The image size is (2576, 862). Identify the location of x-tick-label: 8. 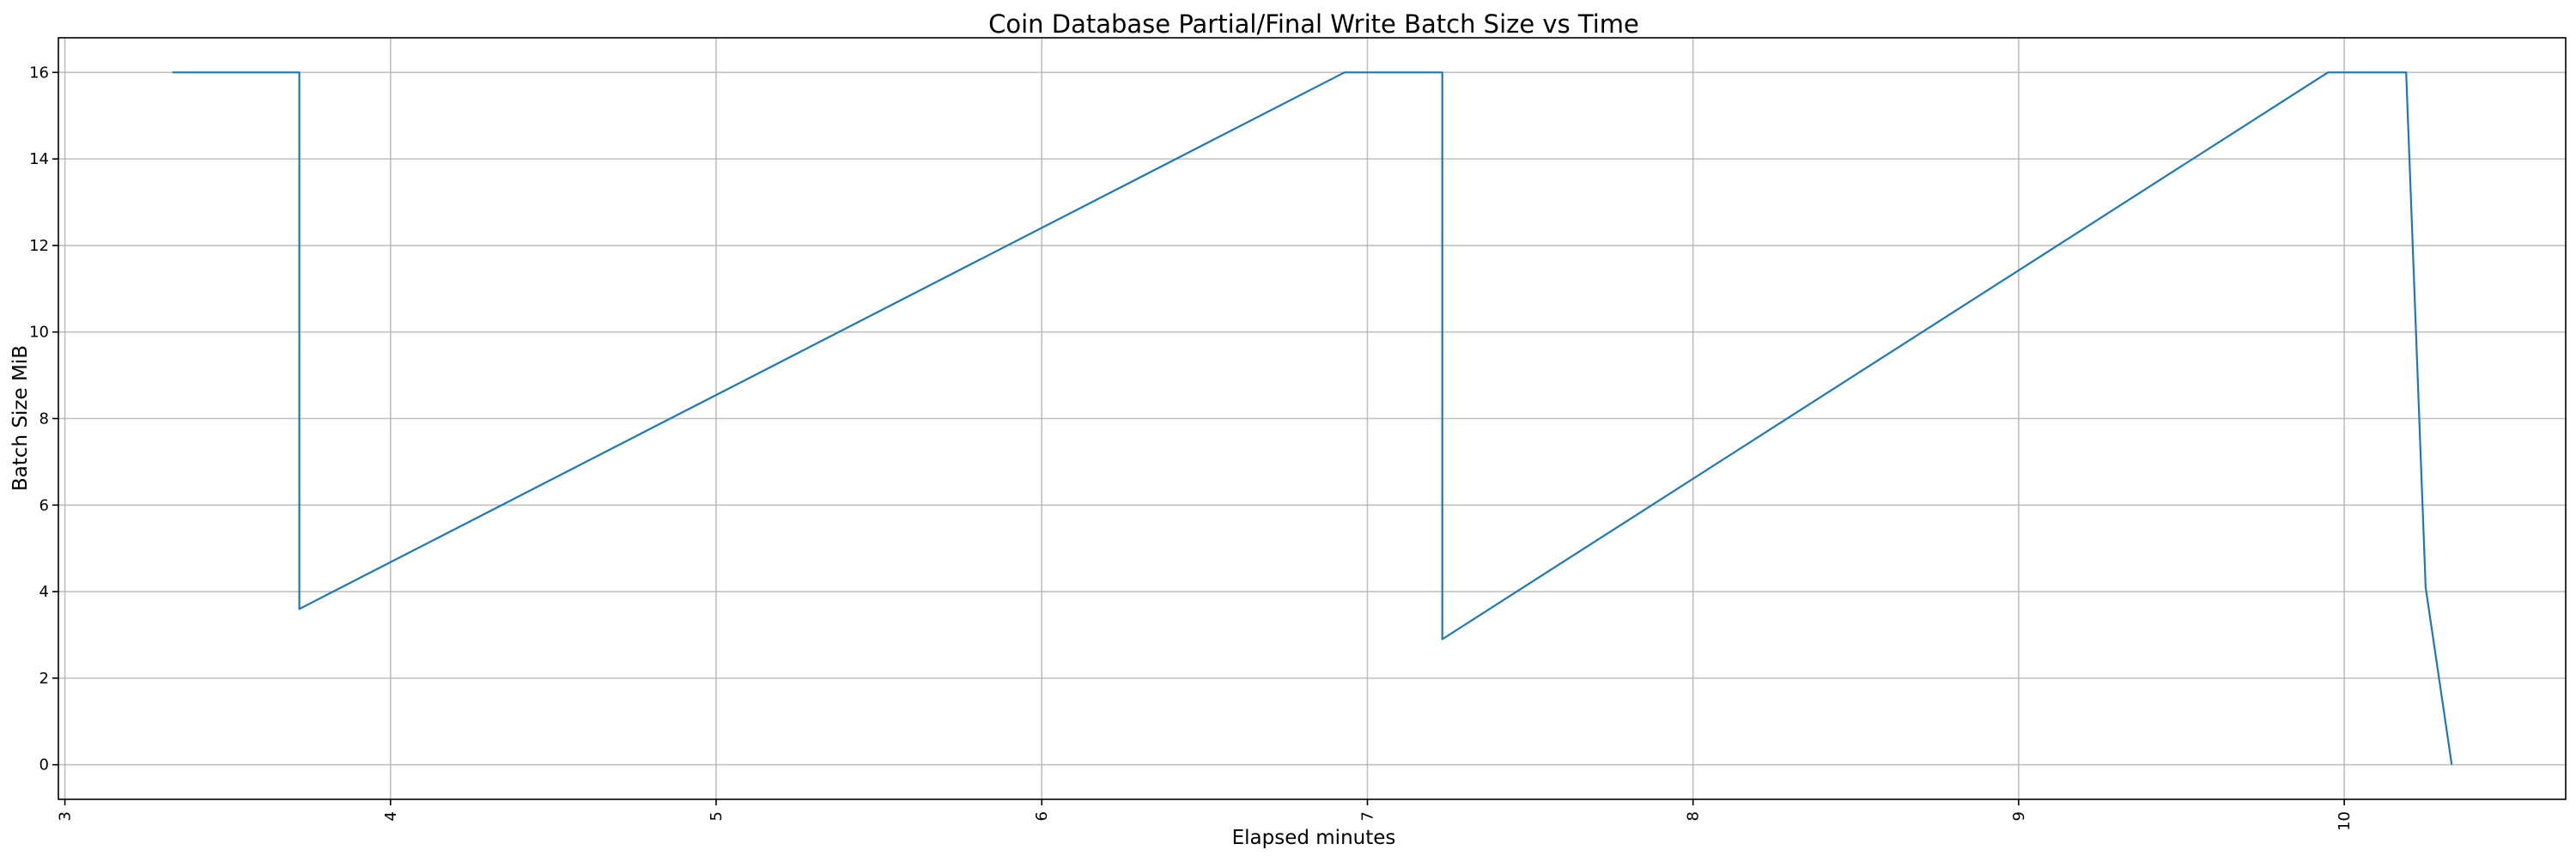
(1694, 816).